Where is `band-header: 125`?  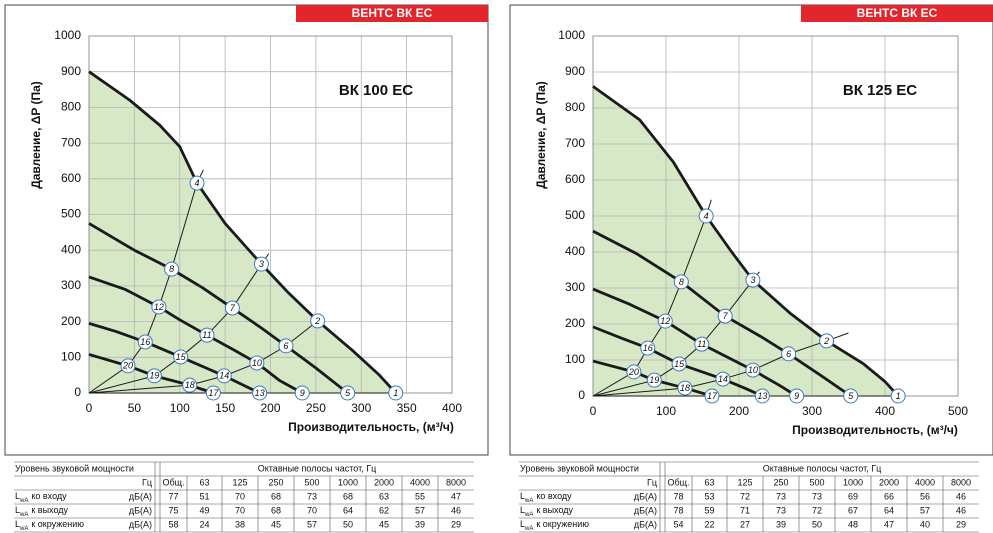 band-header: 125 is located at coordinates (239, 482).